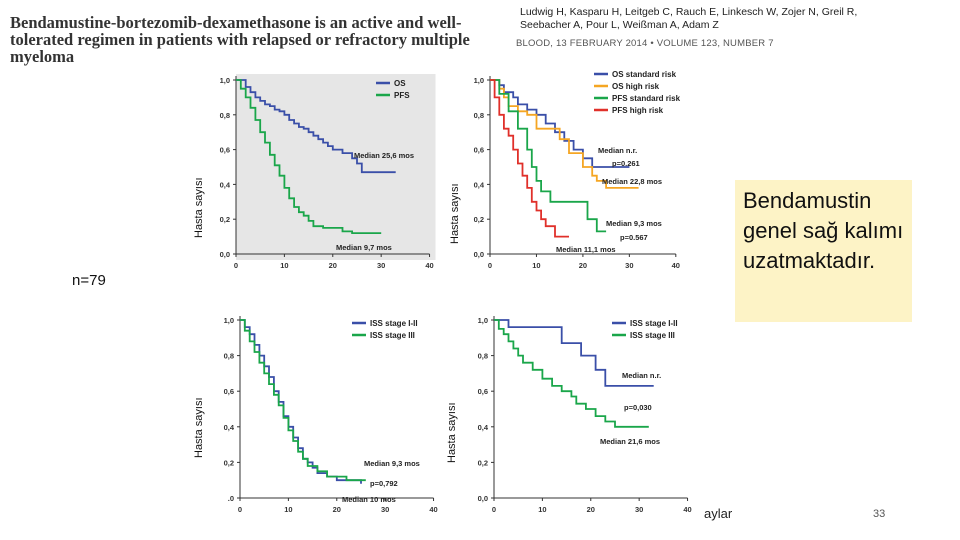  I want to click on curve-annotation: p=0,792, so click(384, 483).